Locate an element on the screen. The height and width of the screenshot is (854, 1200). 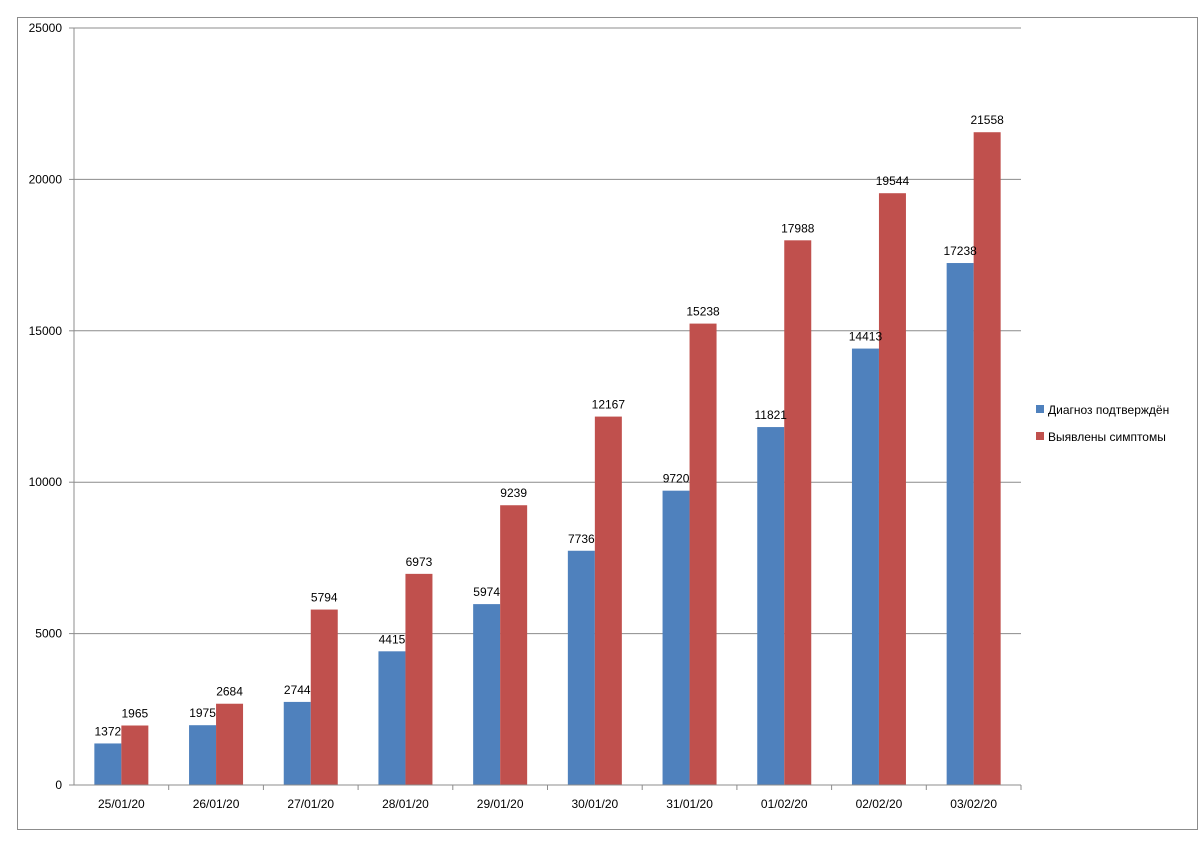
bar-value-label: 1975 is located at coordinates (202, 713).